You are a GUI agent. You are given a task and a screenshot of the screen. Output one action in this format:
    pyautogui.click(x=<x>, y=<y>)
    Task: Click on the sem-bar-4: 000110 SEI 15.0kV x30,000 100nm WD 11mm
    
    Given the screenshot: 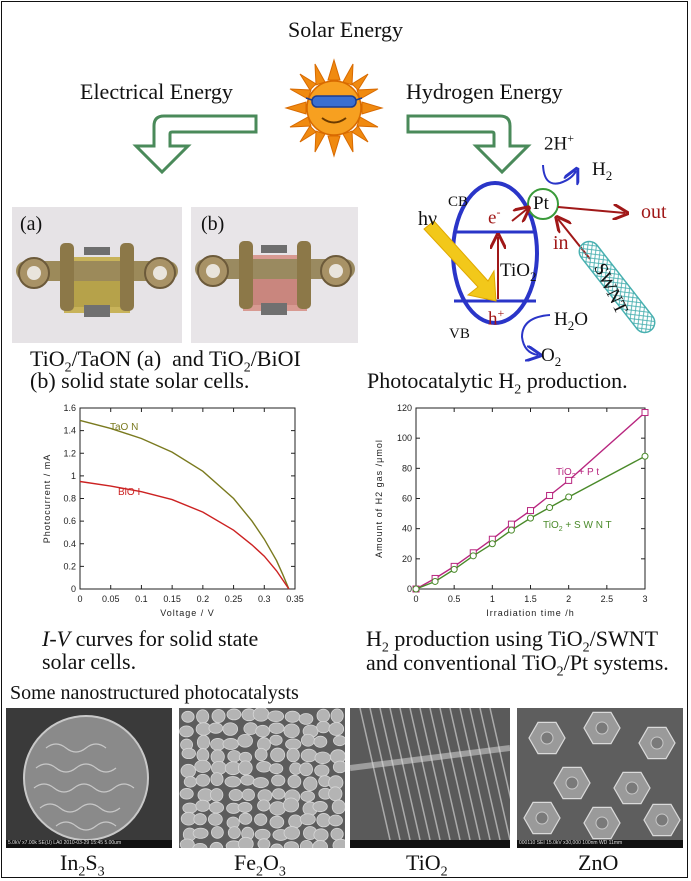 What is the action you would take?
    pyautogui.click(x=571, y=843)
    